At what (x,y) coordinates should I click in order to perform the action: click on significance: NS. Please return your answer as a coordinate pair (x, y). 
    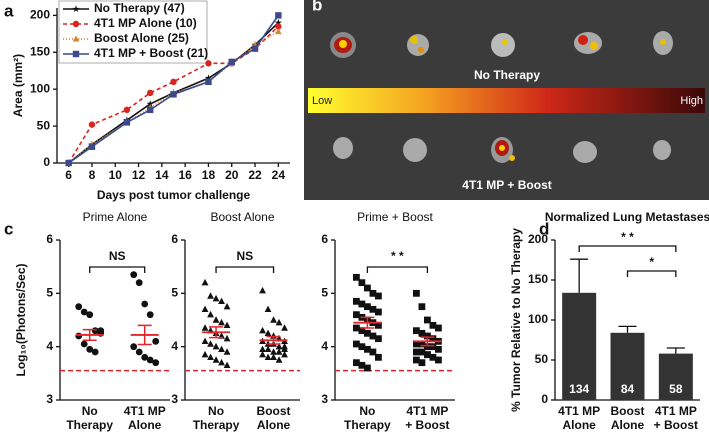
    Looking at the image, I should click on (117, 256).